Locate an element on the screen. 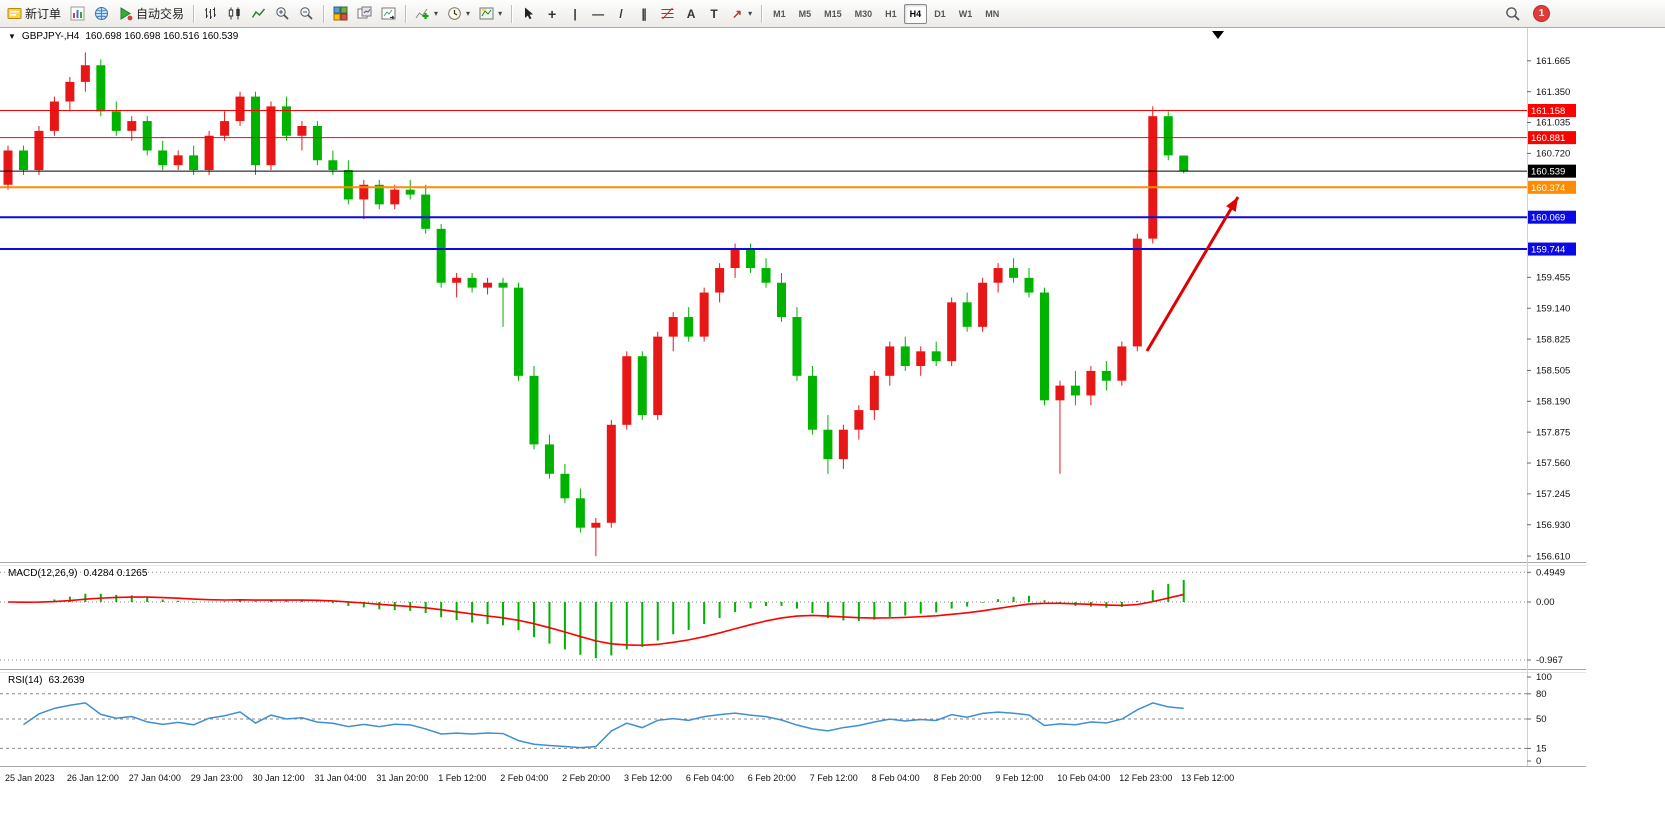  new-order-button: 新订单 is located at coordinates (34, 14).